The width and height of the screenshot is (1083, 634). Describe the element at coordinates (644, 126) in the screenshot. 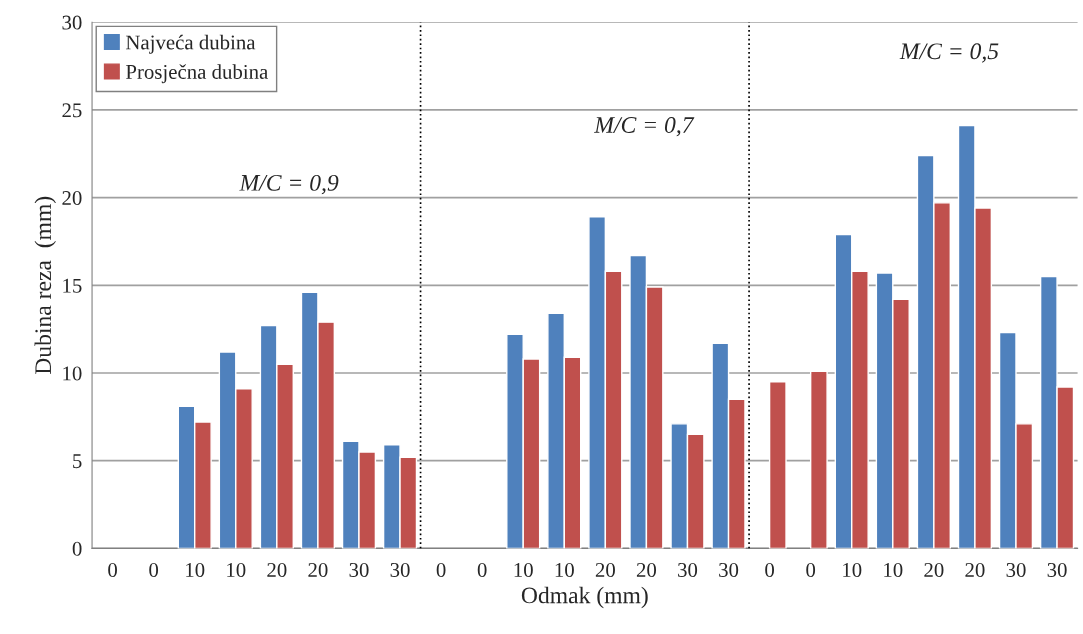

I see `annotation: M/C = 0,7` at that location.